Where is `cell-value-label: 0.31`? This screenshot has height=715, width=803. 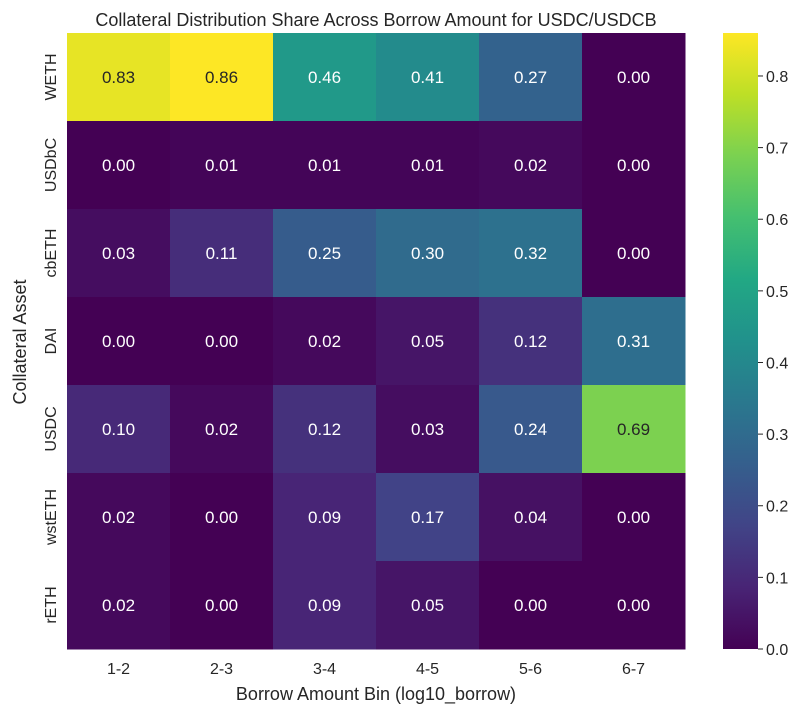 cell-value-label: 0.31 is located at coordinates (633, 341).